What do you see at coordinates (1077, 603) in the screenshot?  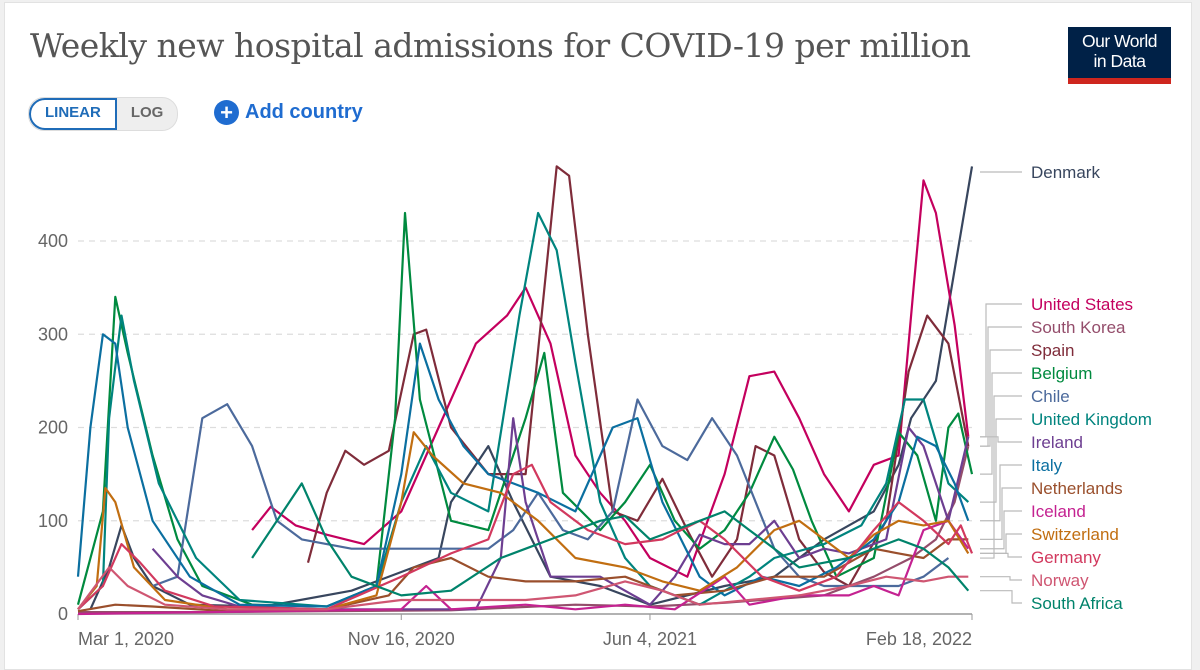 I see `legend-label-south-africa: South Africa` at bounding box center [1077, 603].